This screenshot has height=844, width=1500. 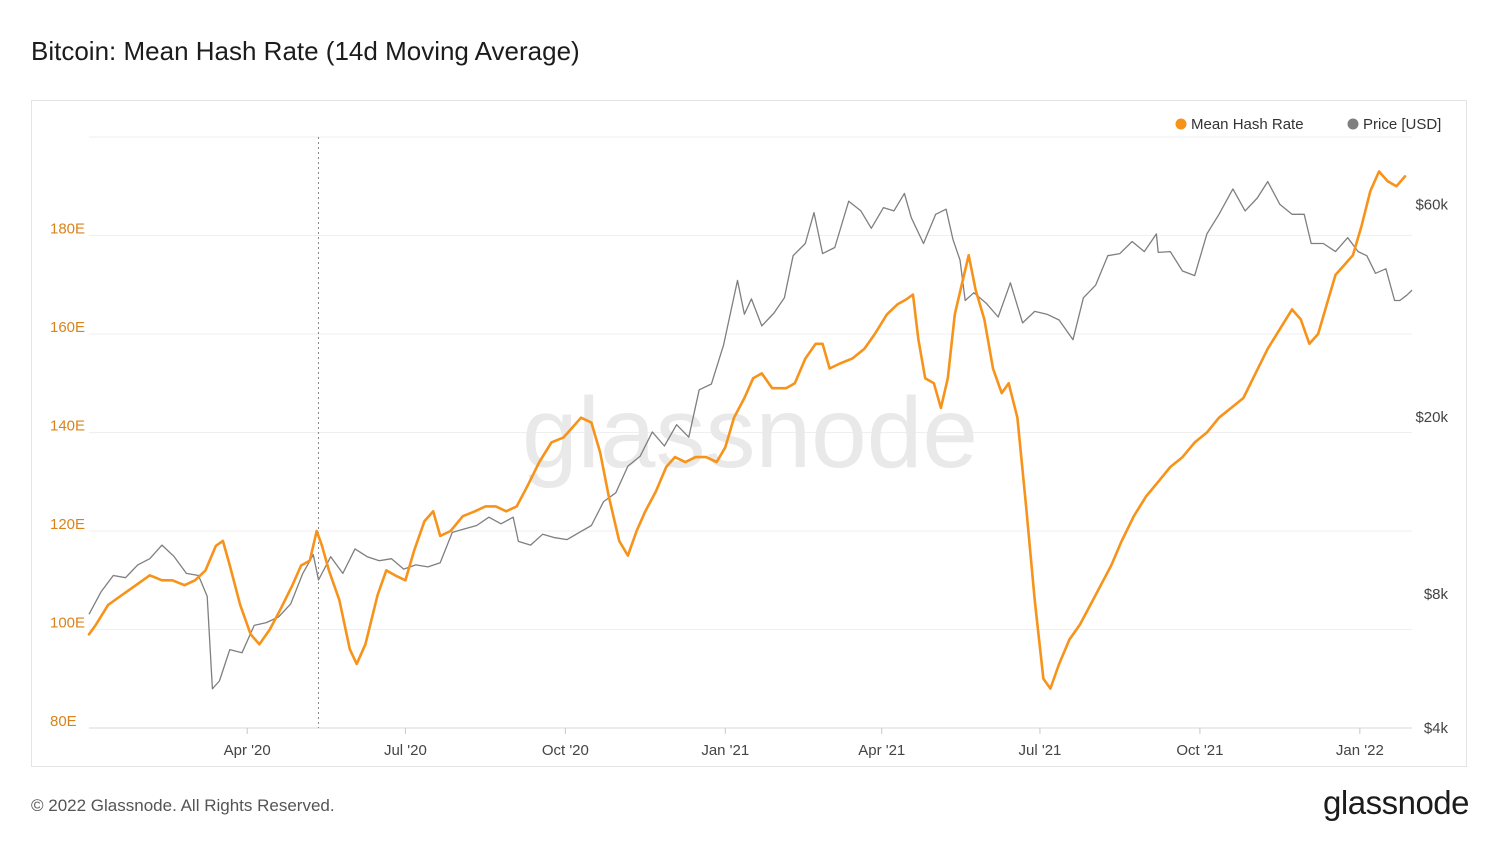 I want to click on x-tick-label: Oct '21, so click(x=1199, y=750).